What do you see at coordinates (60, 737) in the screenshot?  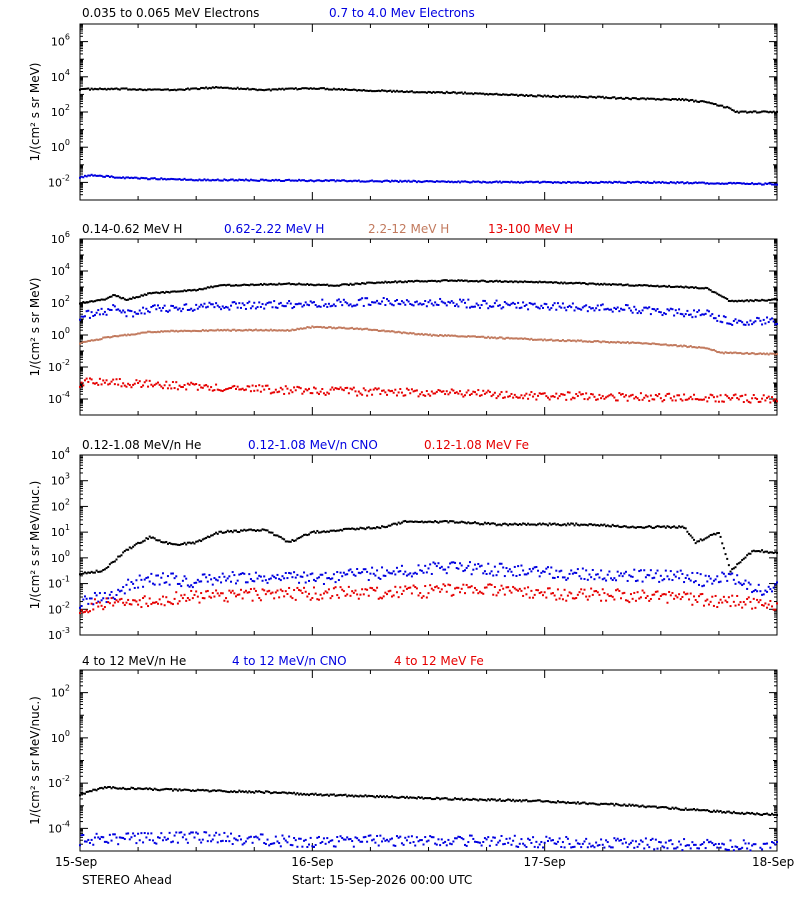 I see `y-tick-label: 100` at bounding box center [60, 737].